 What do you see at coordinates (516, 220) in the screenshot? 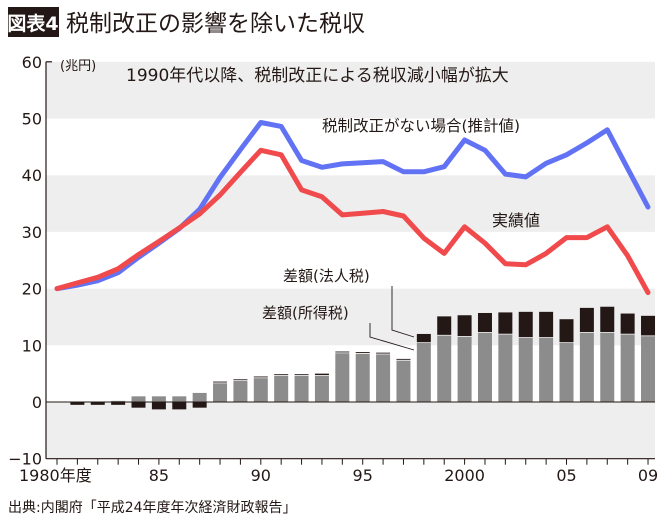
I see `legend-actual-label: 実績値` at bounding box center [516, 220].